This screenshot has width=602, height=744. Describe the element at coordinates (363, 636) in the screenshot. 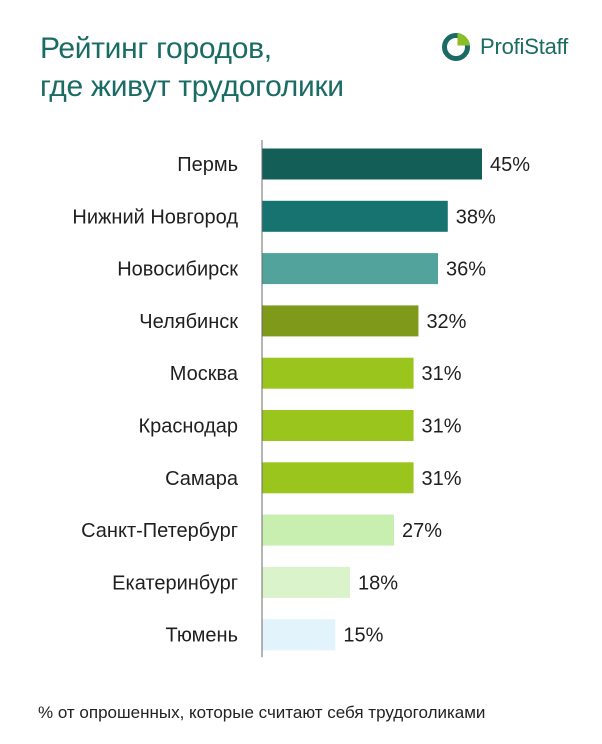

I see `value-label-тюмень: 15%` at that location.